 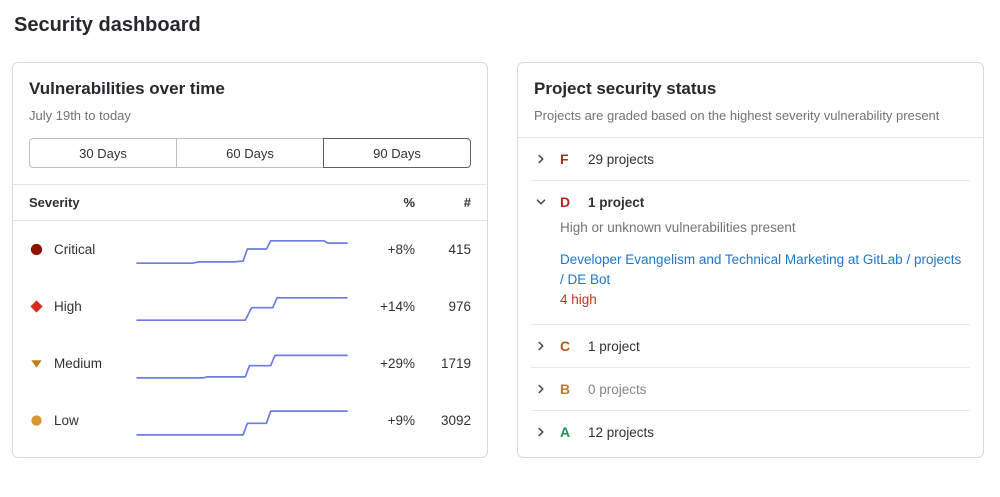 What do you see at coordinates (565, 432) in the screenshot?
I see `grade-letter-a: A` at bounding box center [565, 432].